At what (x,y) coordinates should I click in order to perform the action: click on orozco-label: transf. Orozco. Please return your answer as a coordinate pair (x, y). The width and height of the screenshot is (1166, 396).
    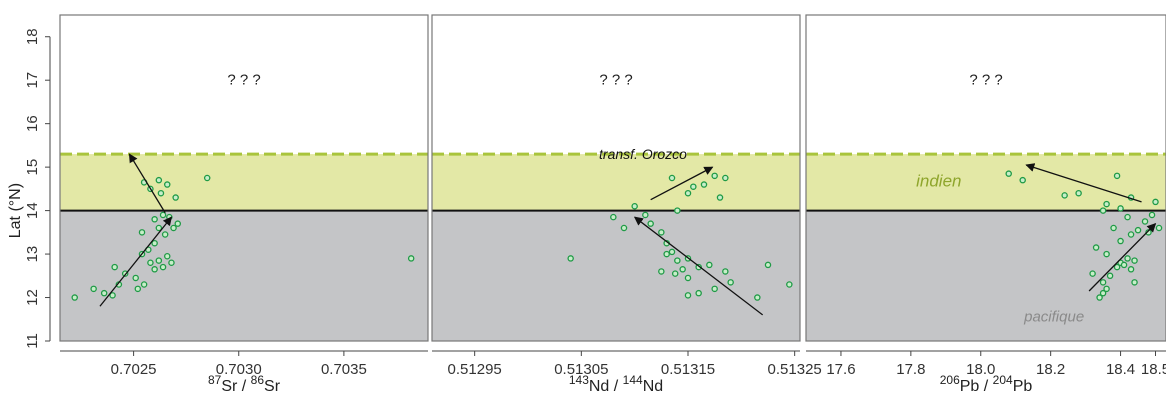
    Looking at the image, I should click on (643, 154).